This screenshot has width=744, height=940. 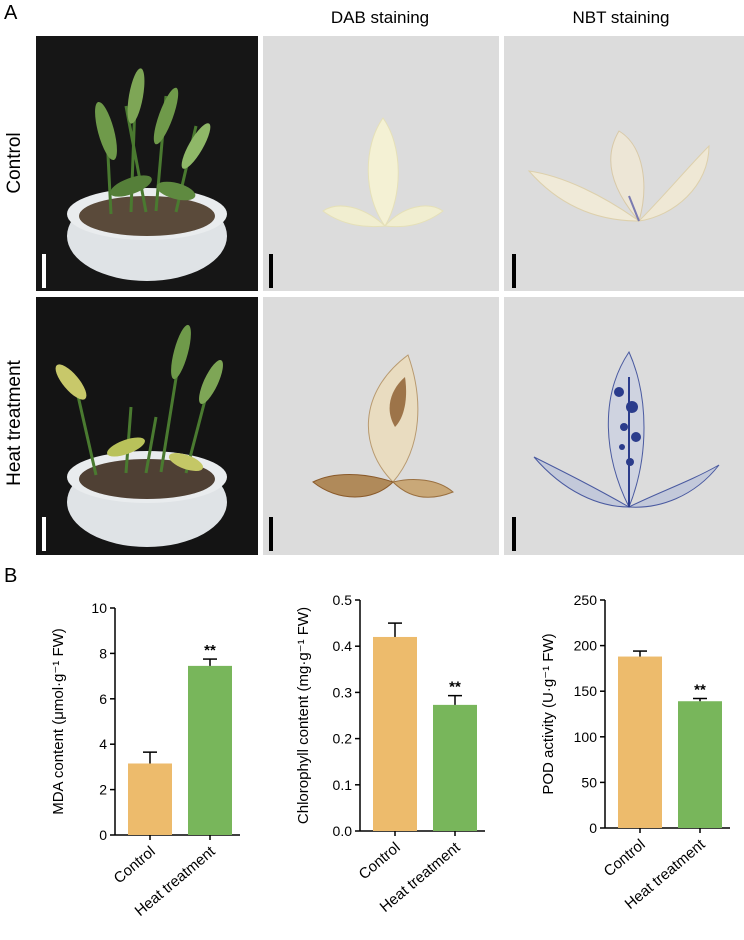 What do you see at coordinates (343, 646) in the screenshot?
I see `y-tick-label: 0.4` at bounding box center [343, 646].